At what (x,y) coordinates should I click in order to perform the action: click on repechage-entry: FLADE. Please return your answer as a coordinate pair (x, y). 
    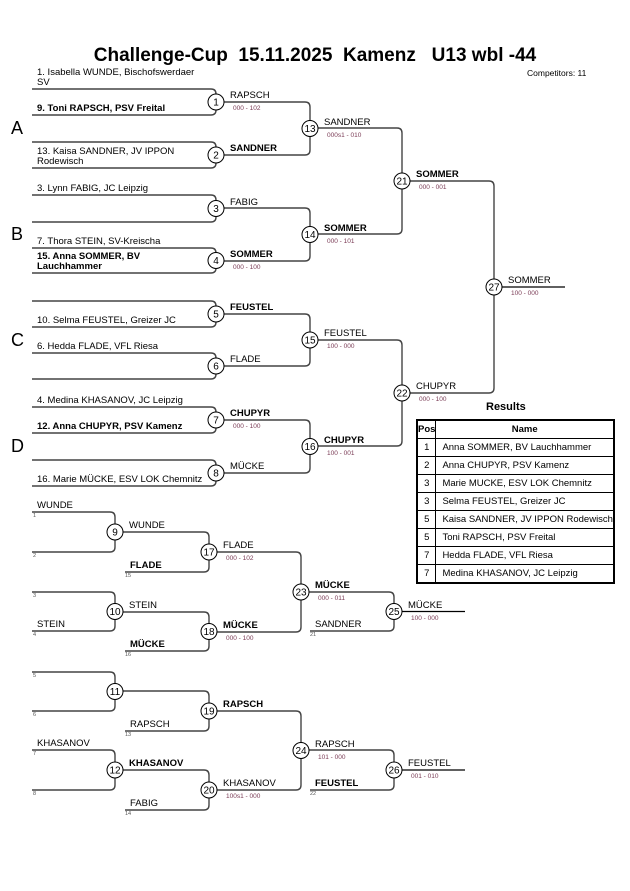
    Looking at the image, I should click on (146, 565).